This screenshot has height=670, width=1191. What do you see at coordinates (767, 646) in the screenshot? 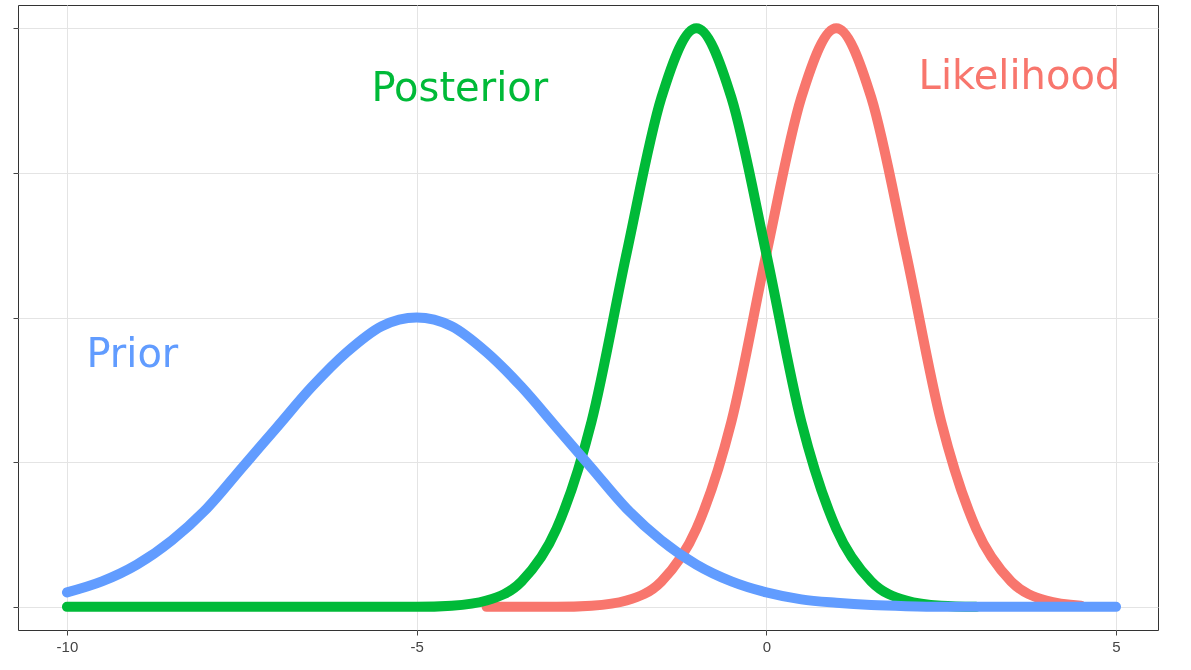
I see `x-tick-label: 0` at bounding box center [767, 646].